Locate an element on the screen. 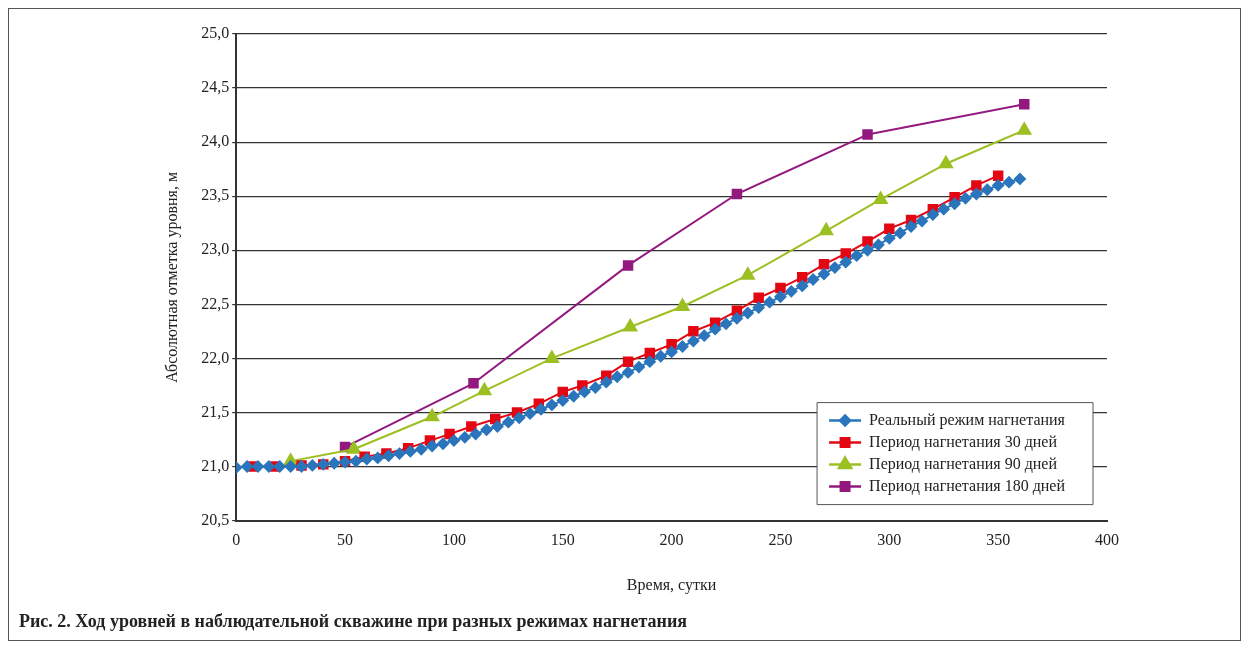 The height and width of the screenshot is (653, 1253). x-tick-label: 350 is located at coordinates (998, 540).